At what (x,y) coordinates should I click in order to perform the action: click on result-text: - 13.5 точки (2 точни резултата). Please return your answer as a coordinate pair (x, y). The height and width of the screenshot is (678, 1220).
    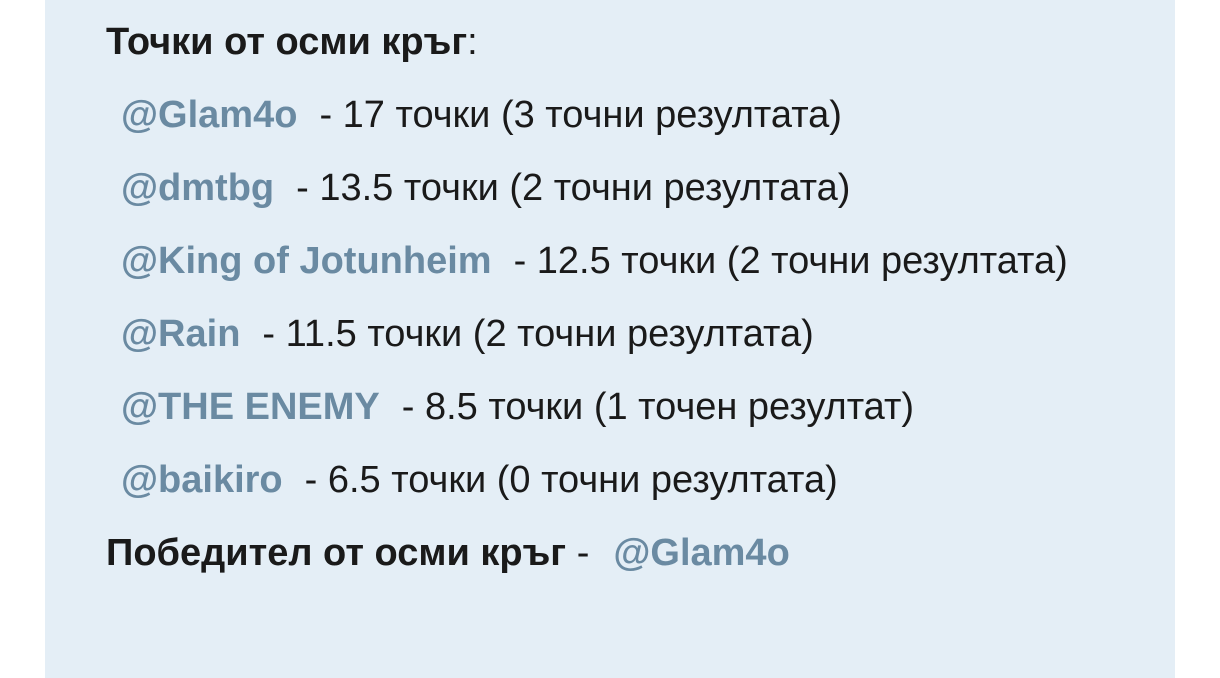
    Looking at the image, I should click on (573, 188).